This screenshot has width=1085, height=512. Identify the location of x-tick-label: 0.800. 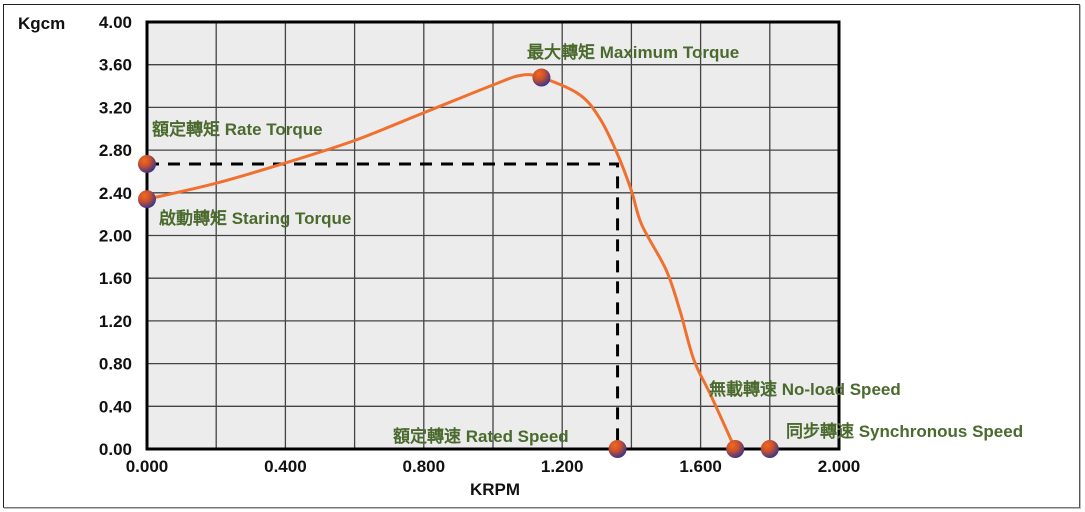
(424, 466).